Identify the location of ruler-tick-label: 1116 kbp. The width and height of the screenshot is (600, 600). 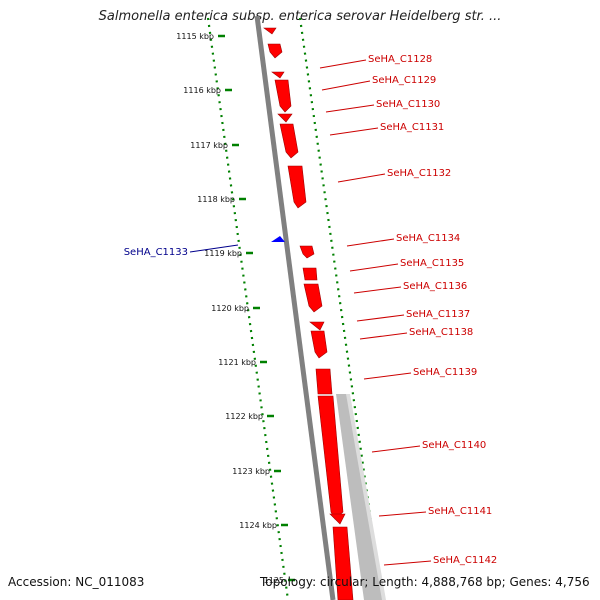
(202, 90).